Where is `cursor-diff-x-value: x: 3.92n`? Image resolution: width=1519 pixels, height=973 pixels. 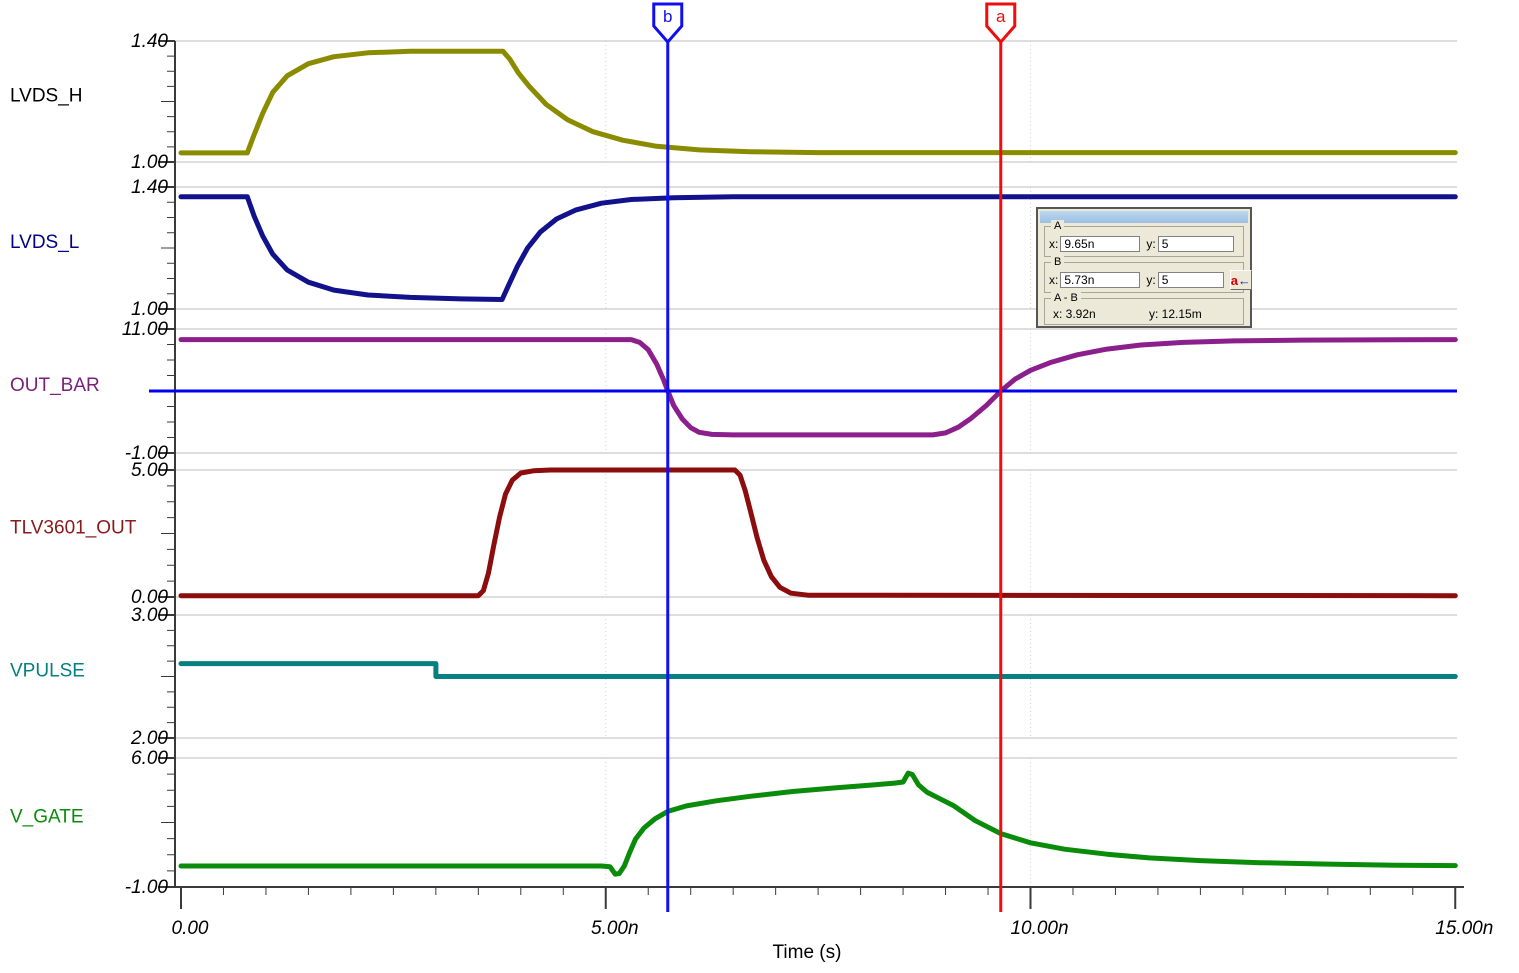 cursor-diff-x-value: x: 3.92n is located at coordinates (1074, 314).